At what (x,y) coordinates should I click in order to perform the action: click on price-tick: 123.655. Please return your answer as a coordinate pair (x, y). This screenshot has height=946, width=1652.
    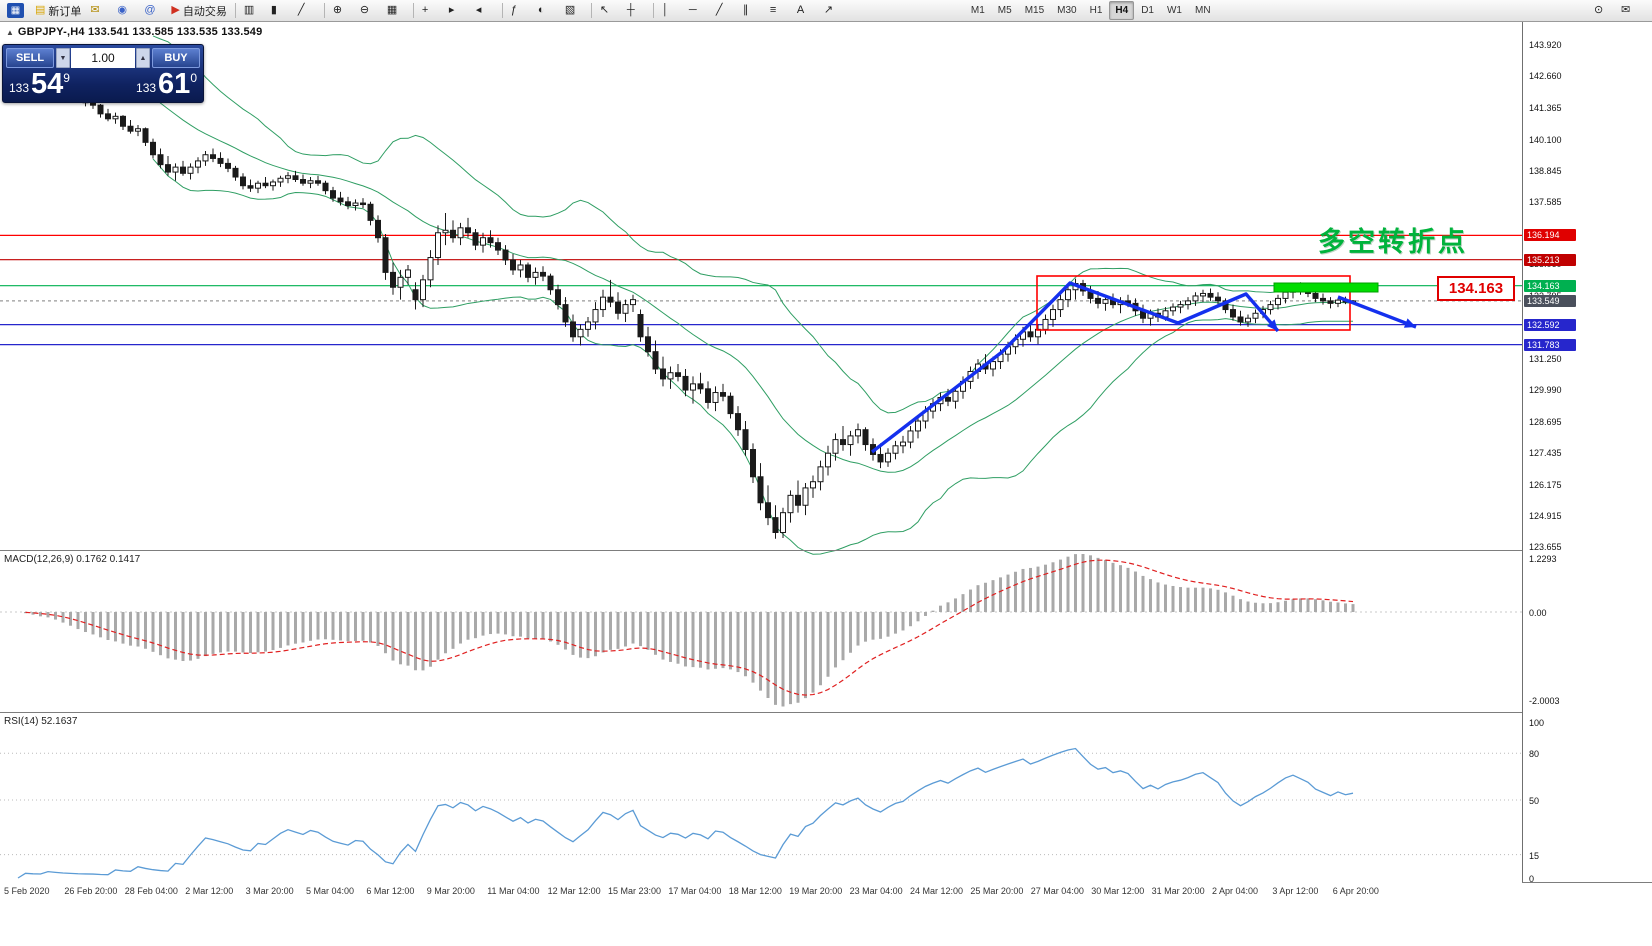
    Looking at the image, I should click on (1545, 547).